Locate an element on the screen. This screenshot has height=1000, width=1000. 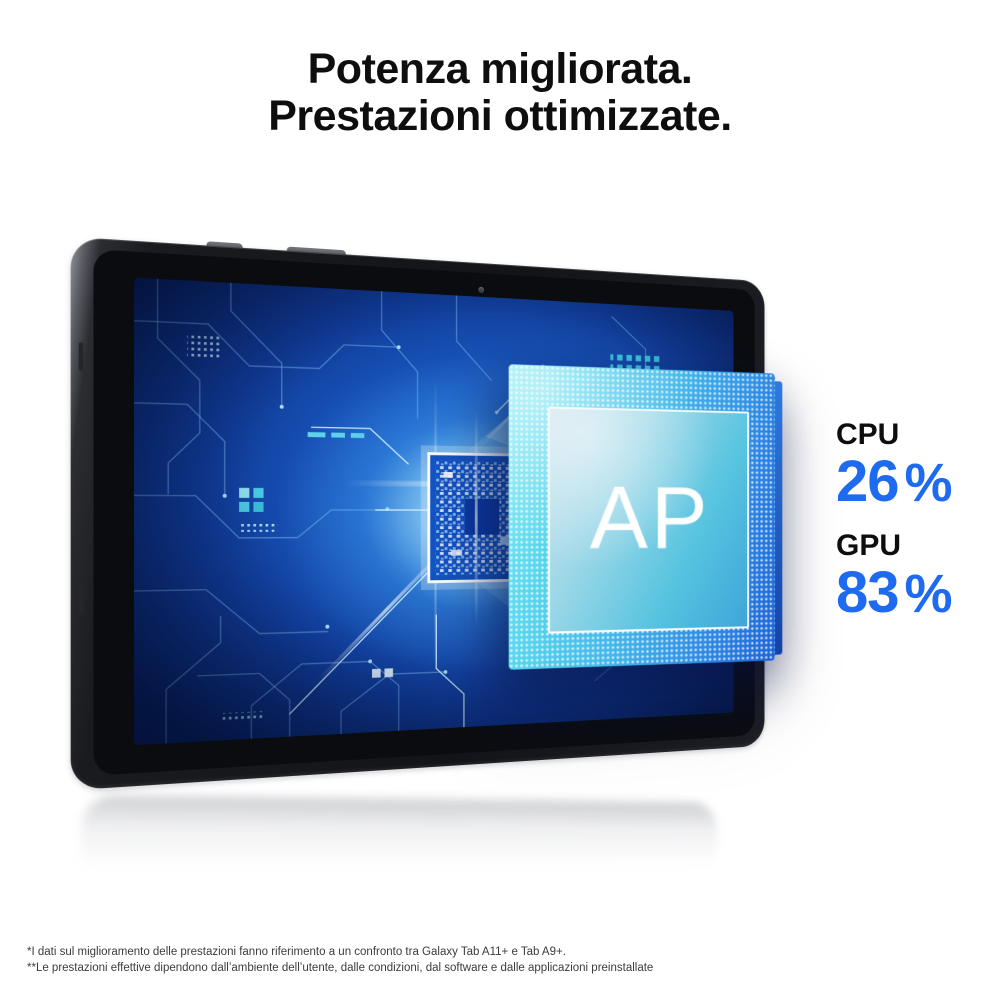
gpu-stat-value-row: 83 % is located at coordinates (894, 592).